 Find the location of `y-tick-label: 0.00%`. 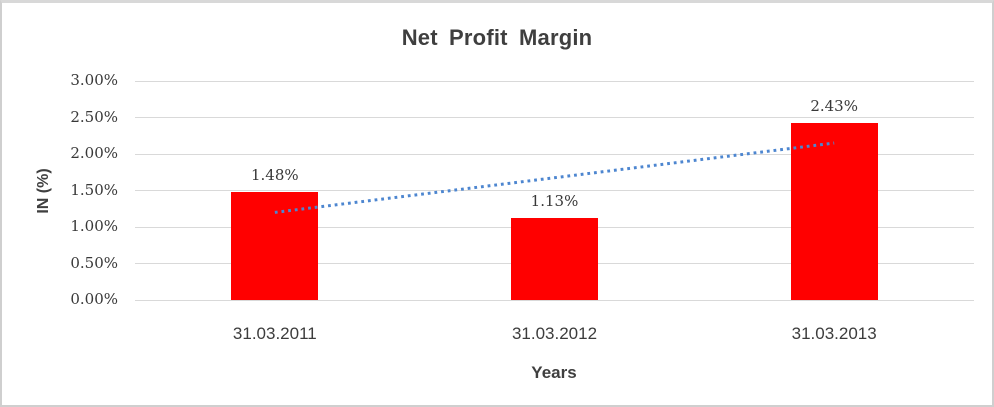

y-tick-label: 0.00% is located at coordinates (94, 299).